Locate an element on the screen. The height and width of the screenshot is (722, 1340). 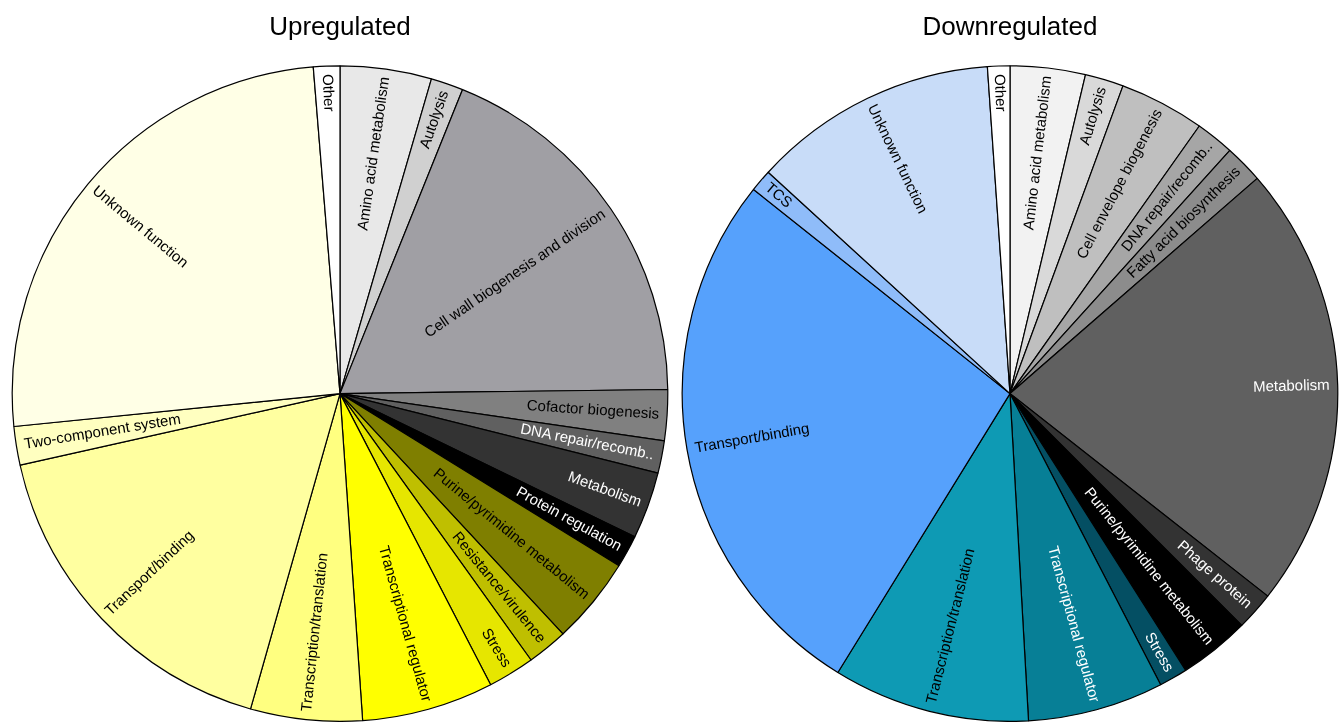
slice-label: Metabolism is located at coordinates (1291, 385).